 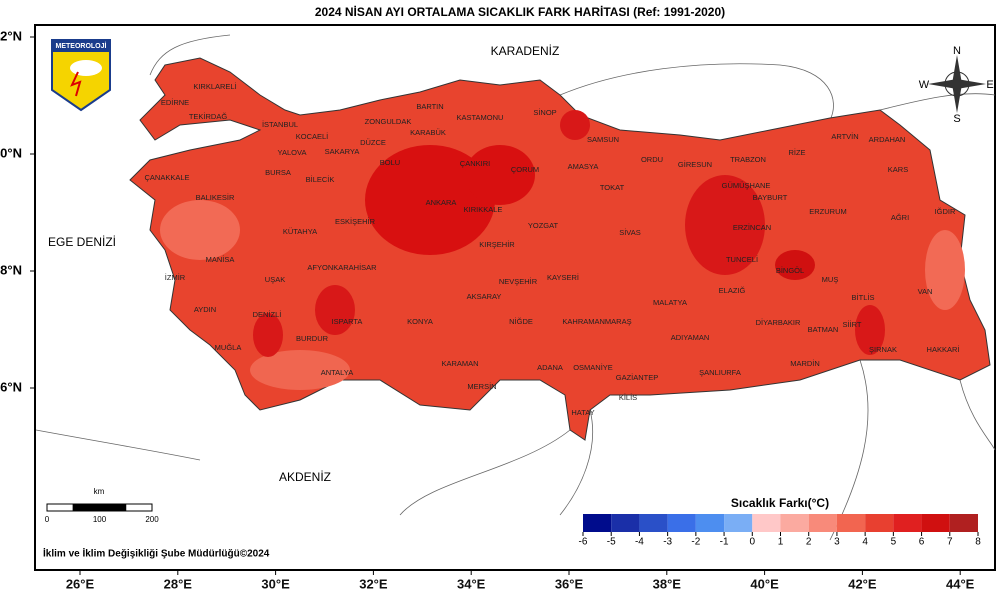 I want to click on province-label: ADIYAMAN, so click(x=690, y=337).